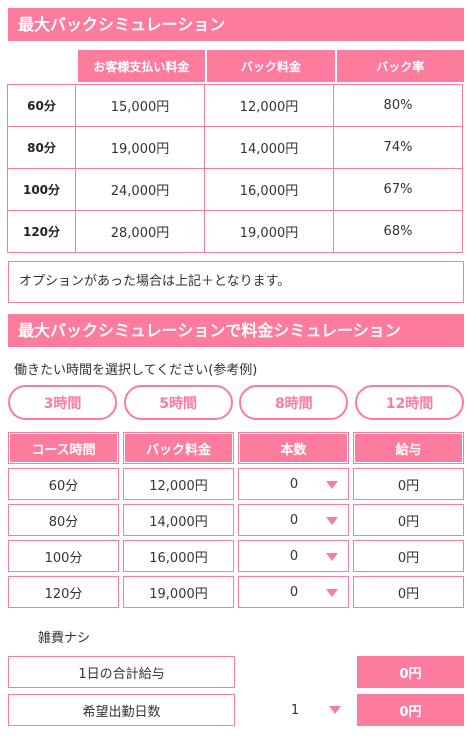 This screenshot has height=736, width=468. What do you see at coordinates (236, 448) in the screenshot?
I see `salary-table-header: コース時間 バック料金 本数 給与` at bounding box center [236, 448].